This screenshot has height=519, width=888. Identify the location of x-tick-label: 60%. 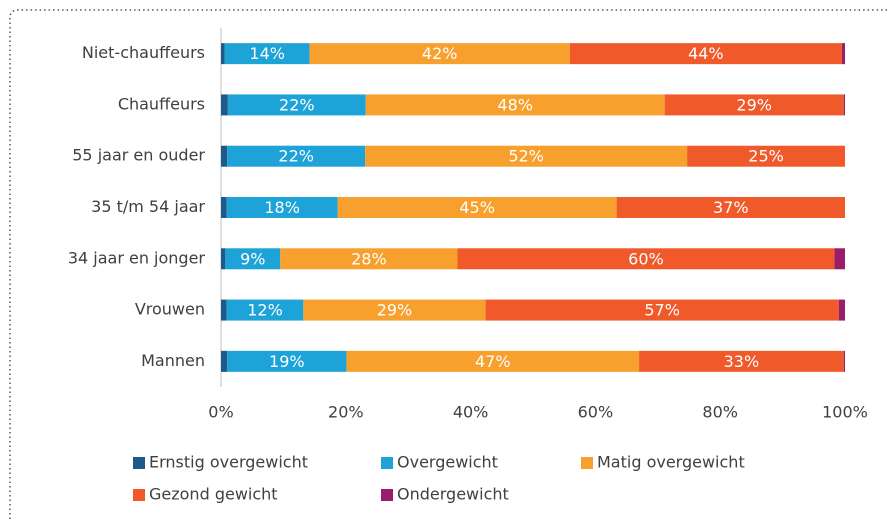
(596, 412).